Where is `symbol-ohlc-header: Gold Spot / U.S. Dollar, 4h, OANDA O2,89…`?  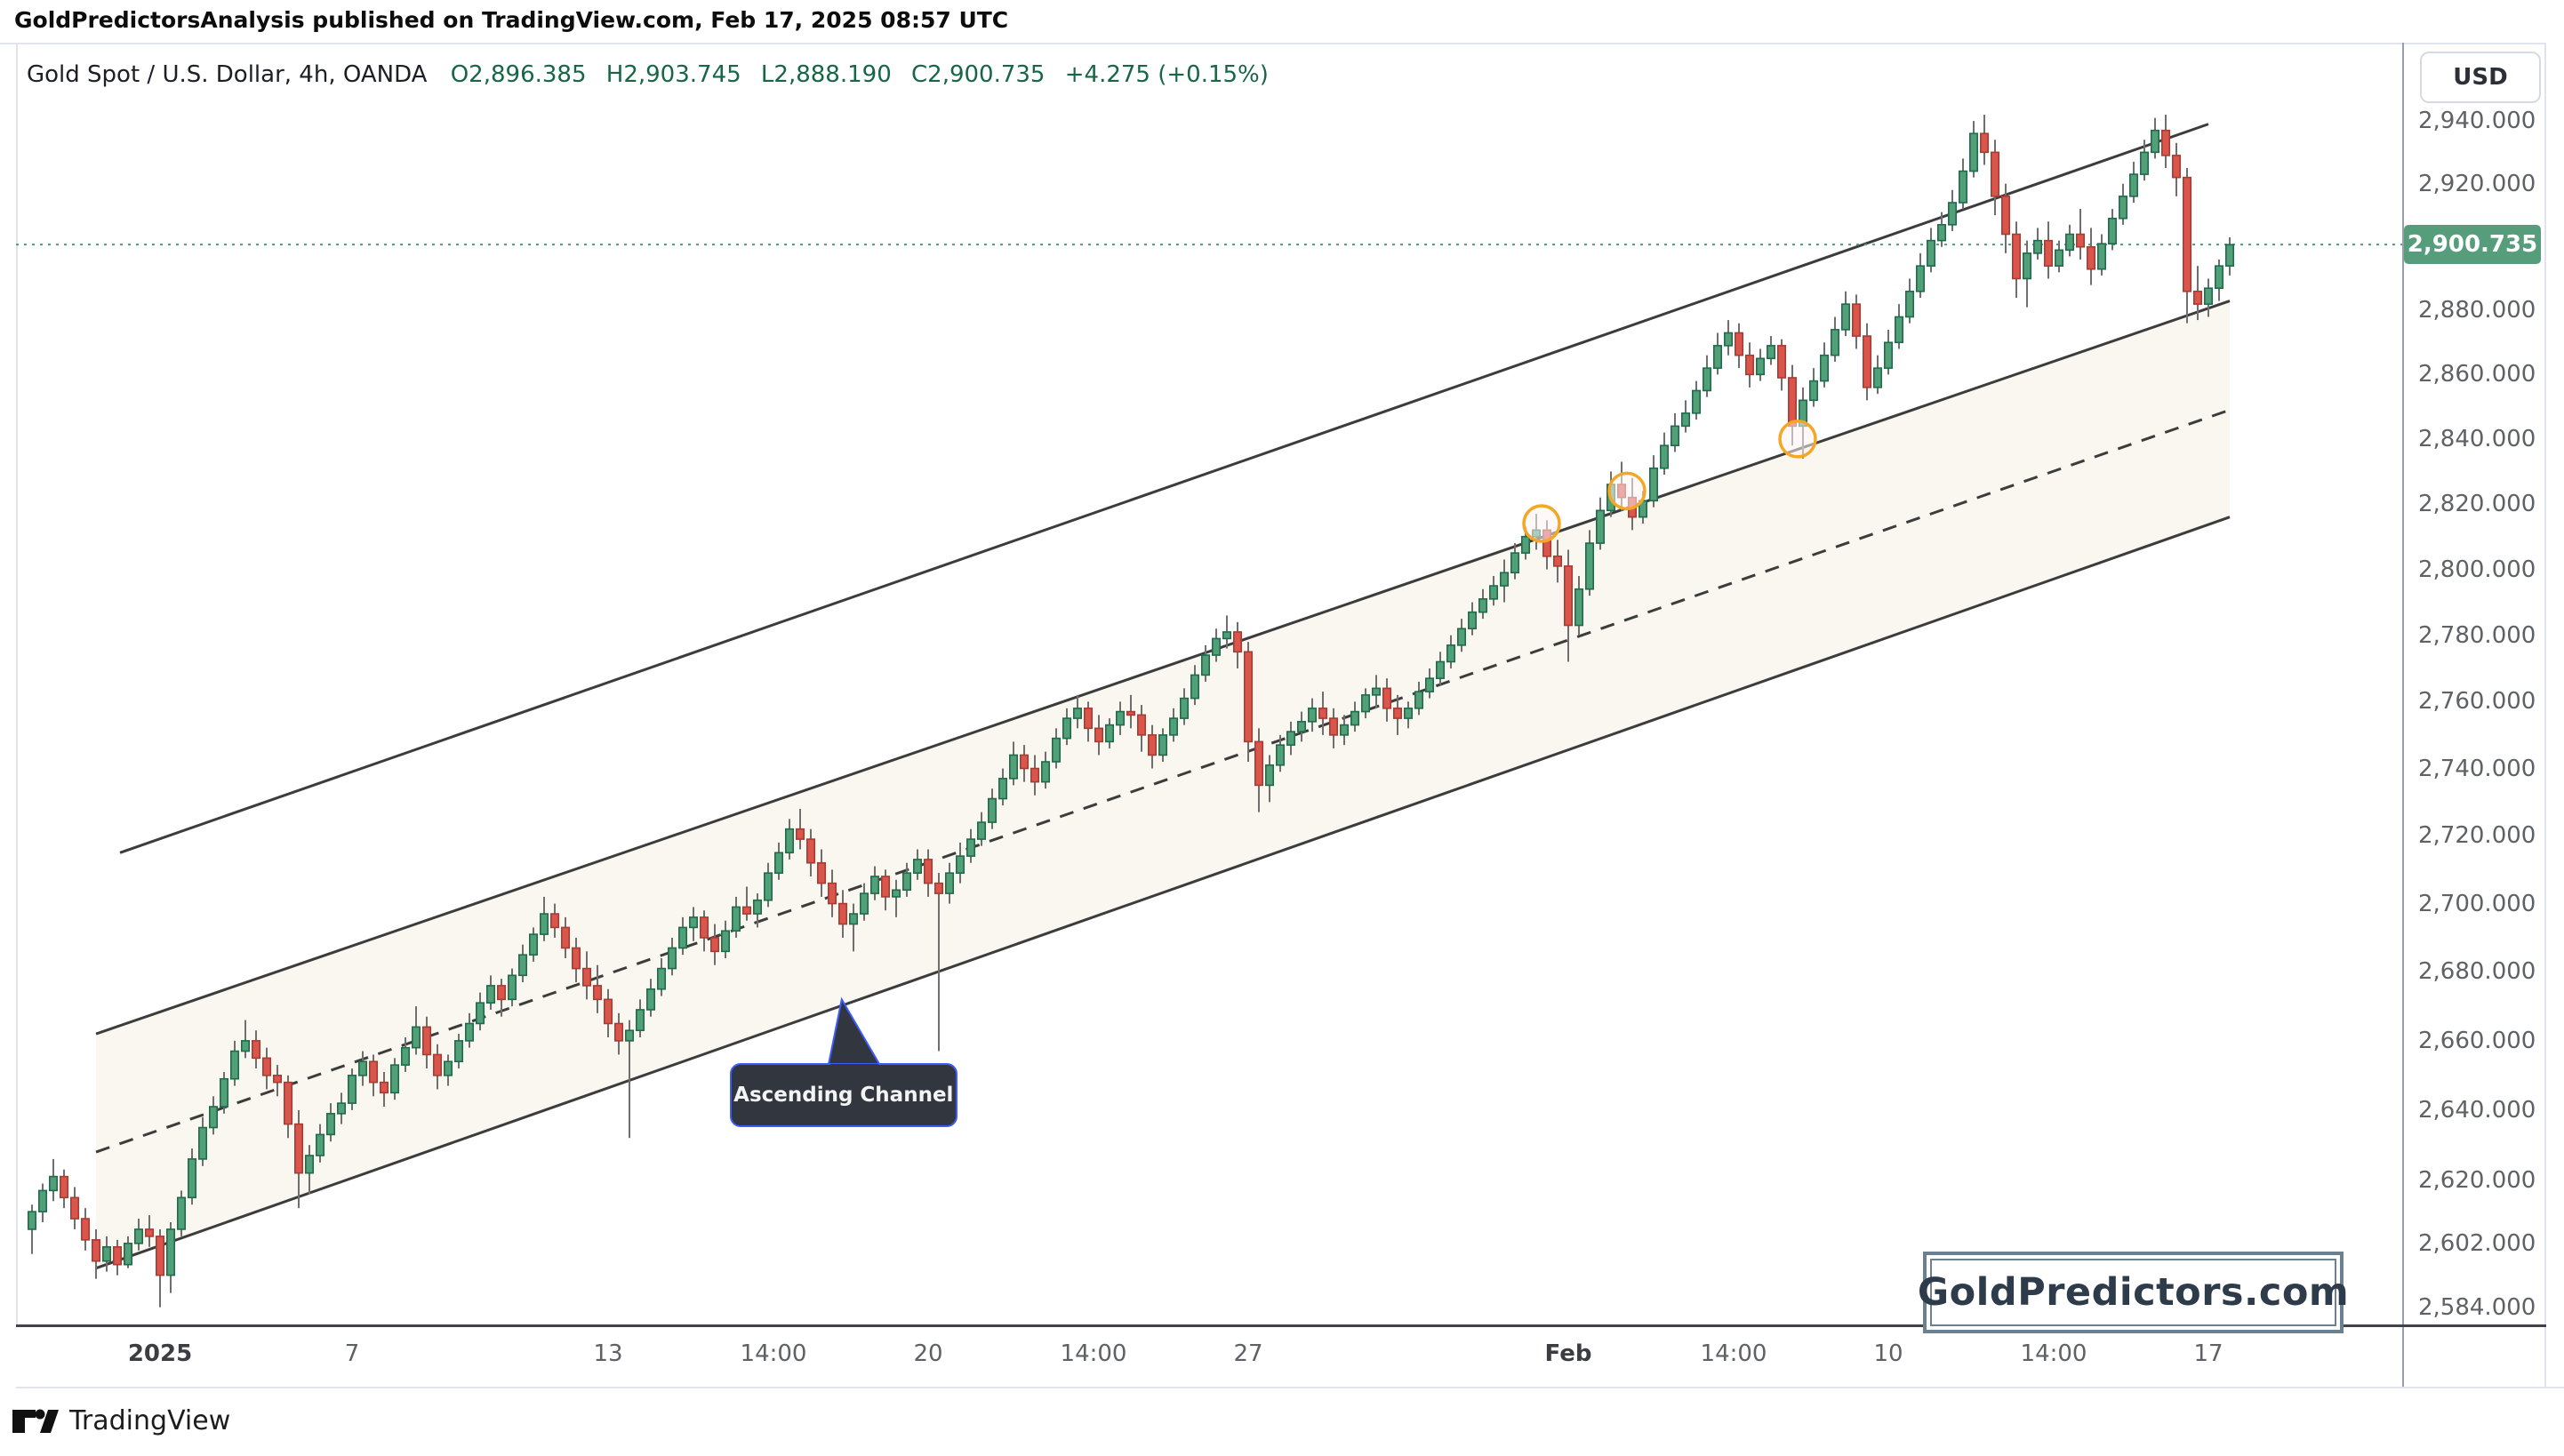
symbol-ohlc-header: Gold Spot / U.S. Dollar, 4h, OANDA O2,89… is located at coordinates (654, 74).